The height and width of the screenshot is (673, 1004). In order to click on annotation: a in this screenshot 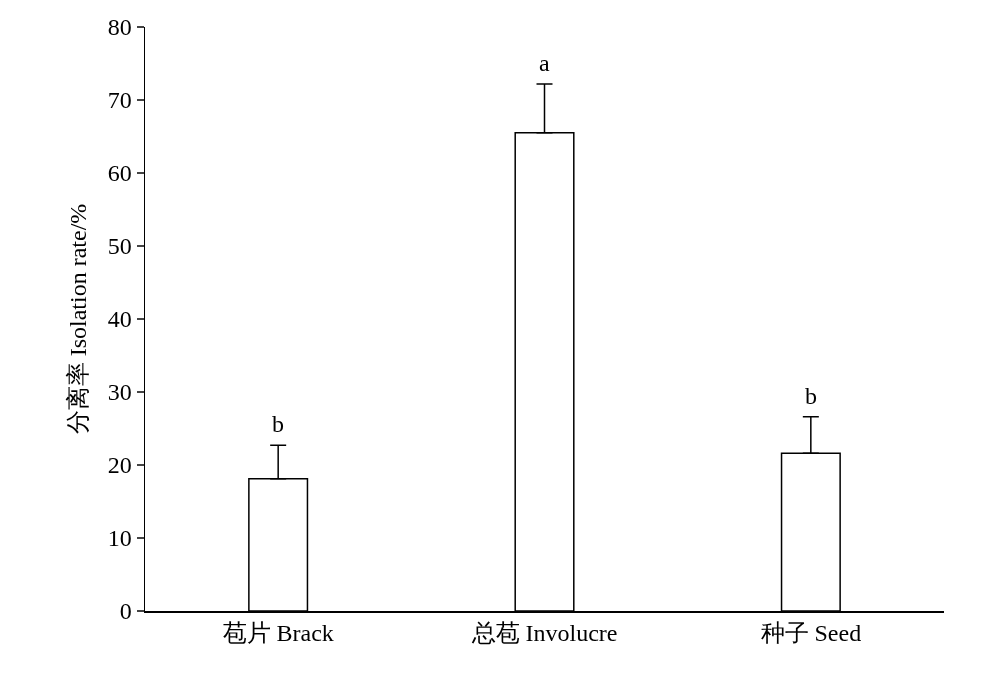, I will do `click(544, 63)`.